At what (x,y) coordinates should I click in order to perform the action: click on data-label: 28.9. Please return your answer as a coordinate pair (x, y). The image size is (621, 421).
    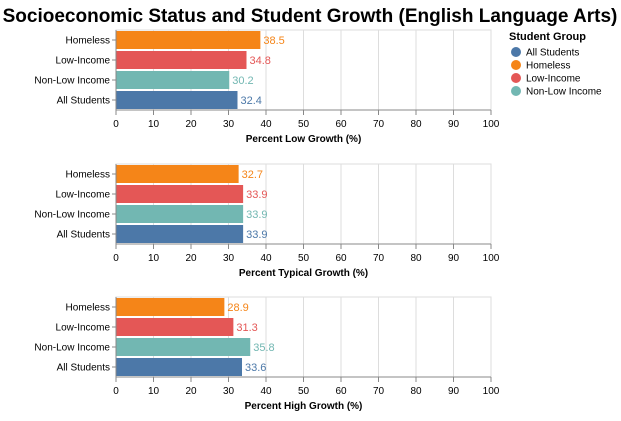
    Looking at the image, I should click on (237, 308).